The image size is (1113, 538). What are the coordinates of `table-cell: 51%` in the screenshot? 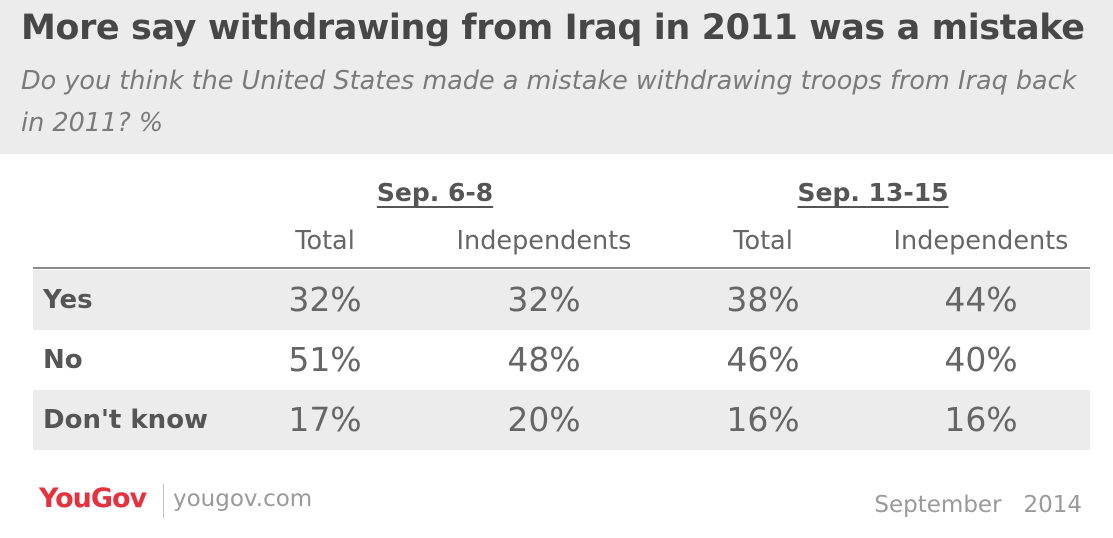 It's located at (325, 359).